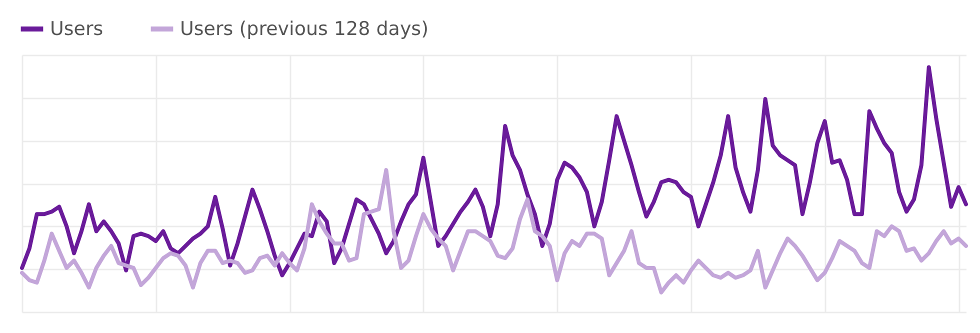 This screenshot has width=980, height=333. I want to click on legend-label: Users (previous 128 days), so click(304, 29).